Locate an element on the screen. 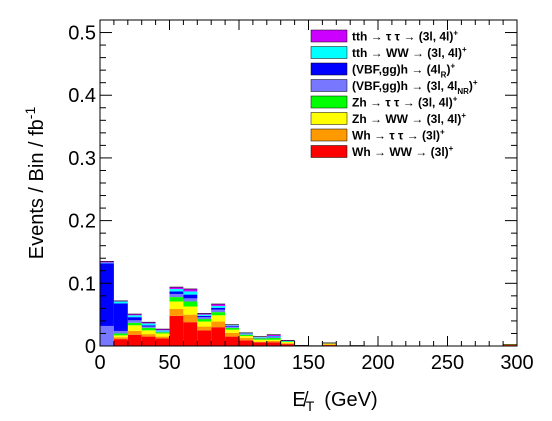  legend-item: Wh → τ τ → (3l)+ is located at coordinates (377, 135).